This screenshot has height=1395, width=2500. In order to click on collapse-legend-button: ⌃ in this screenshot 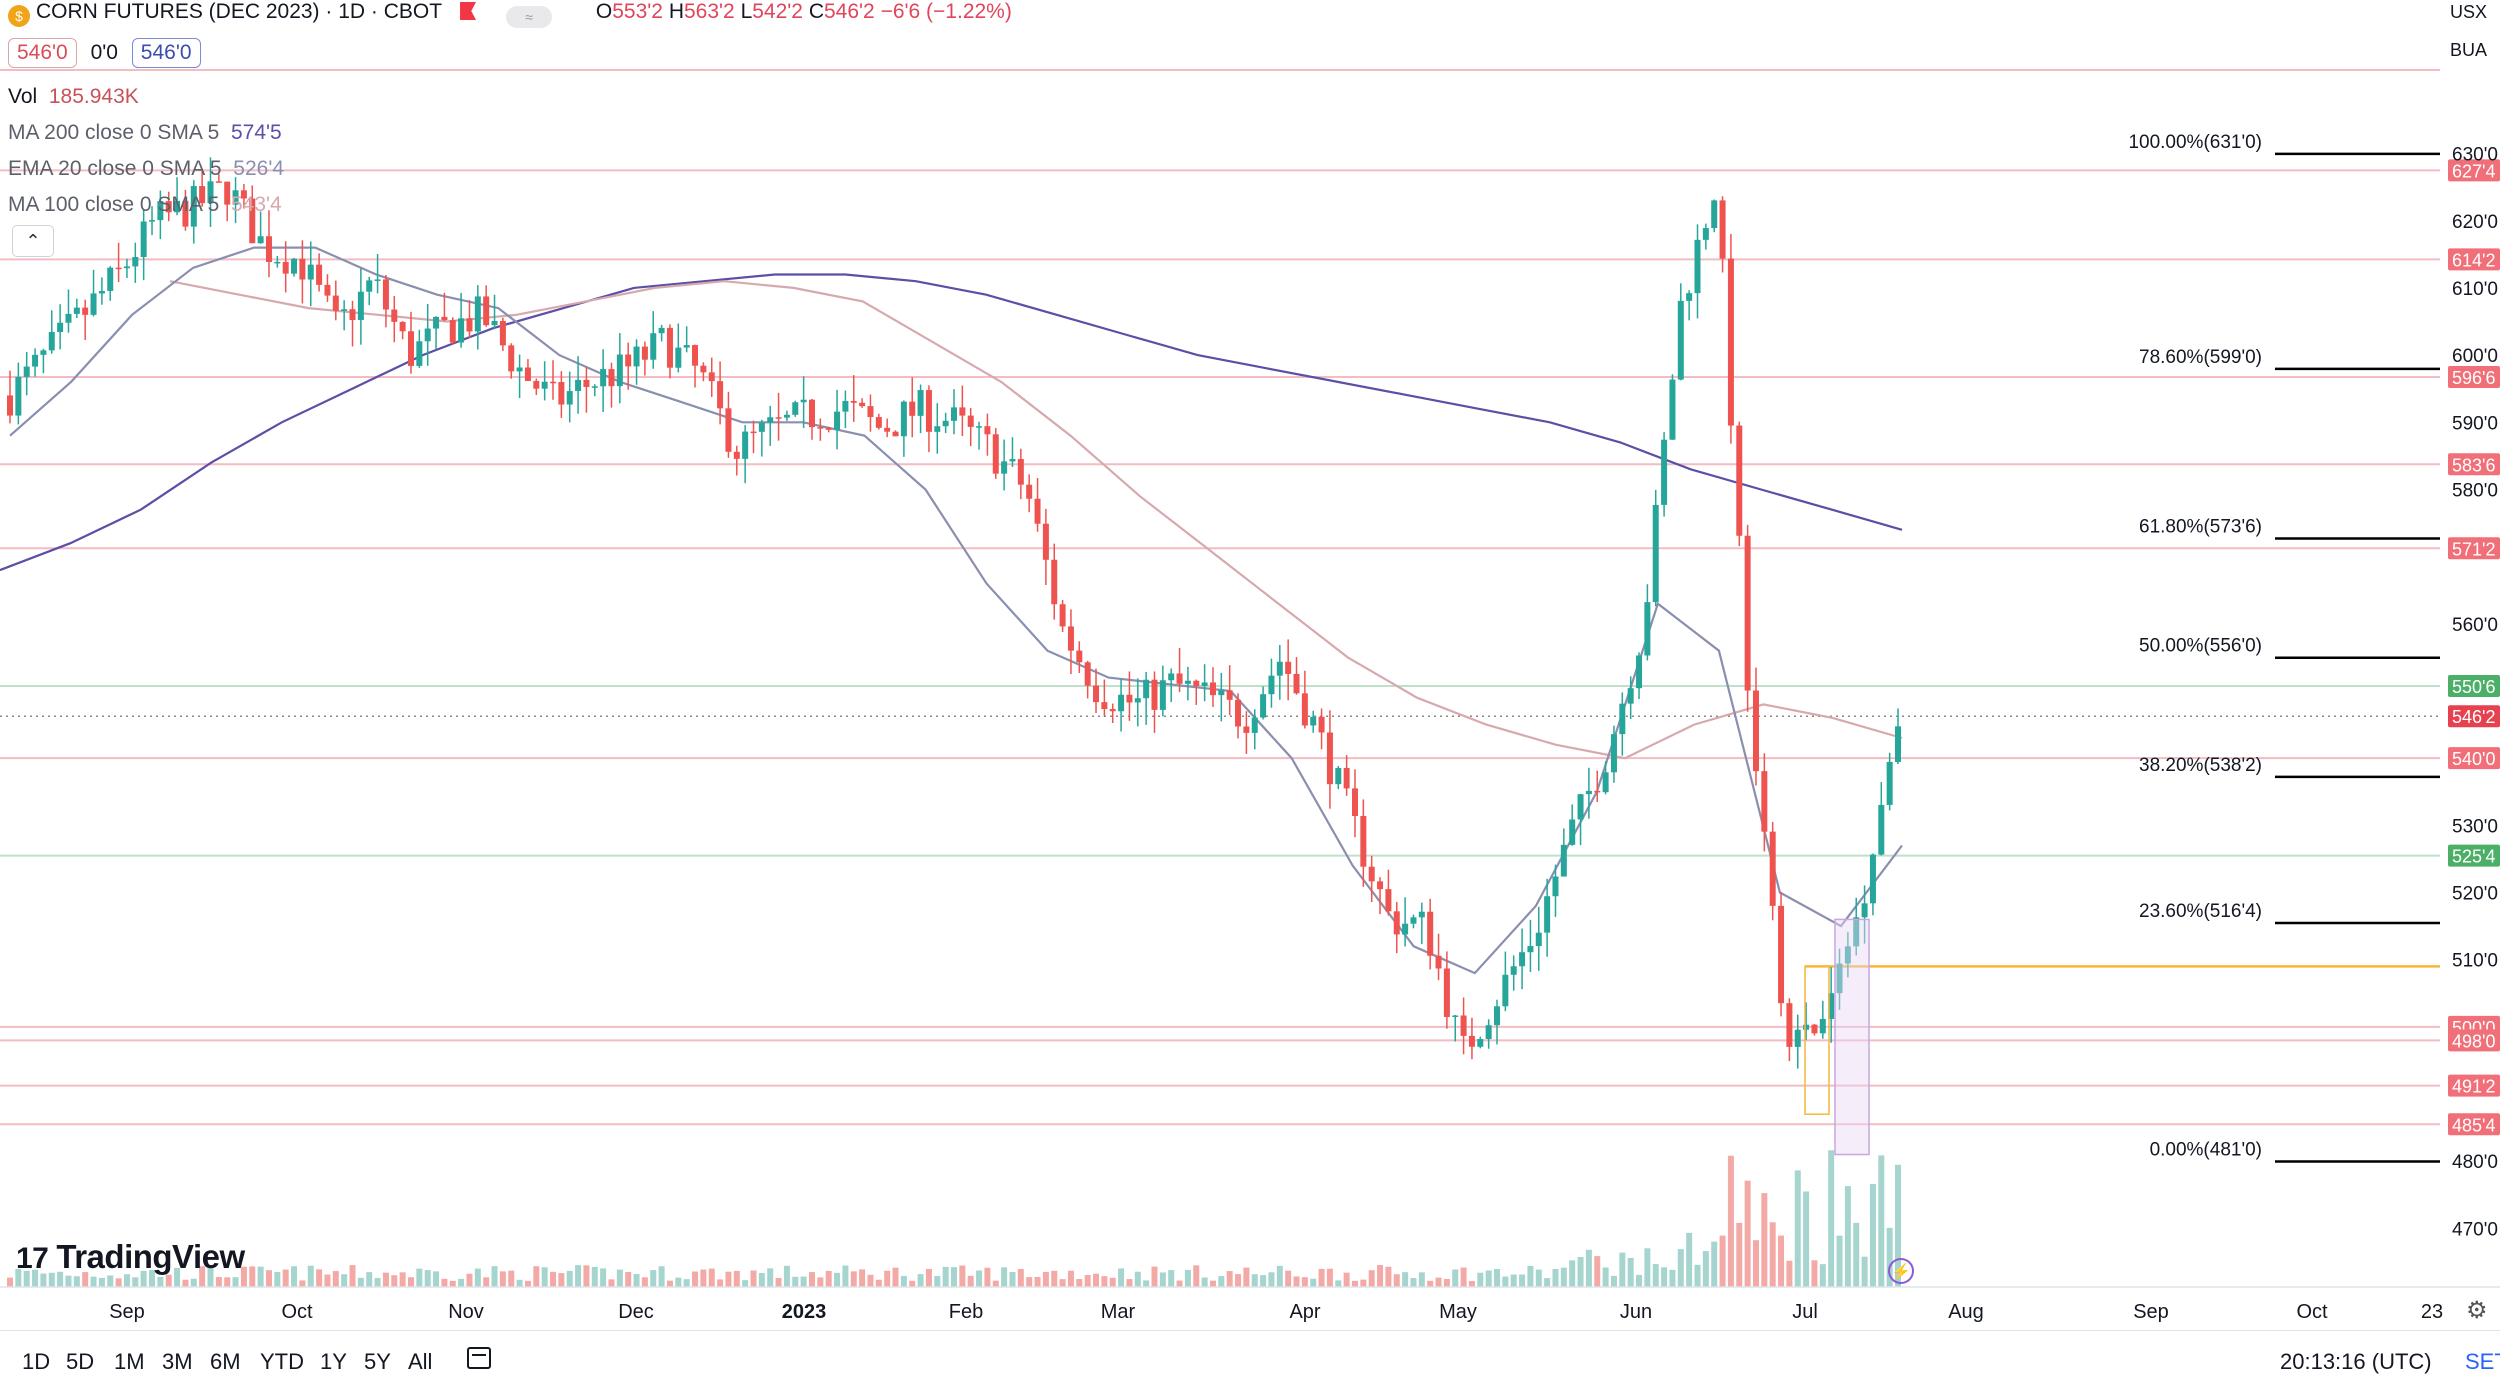, I will do `click(33, 241)`.